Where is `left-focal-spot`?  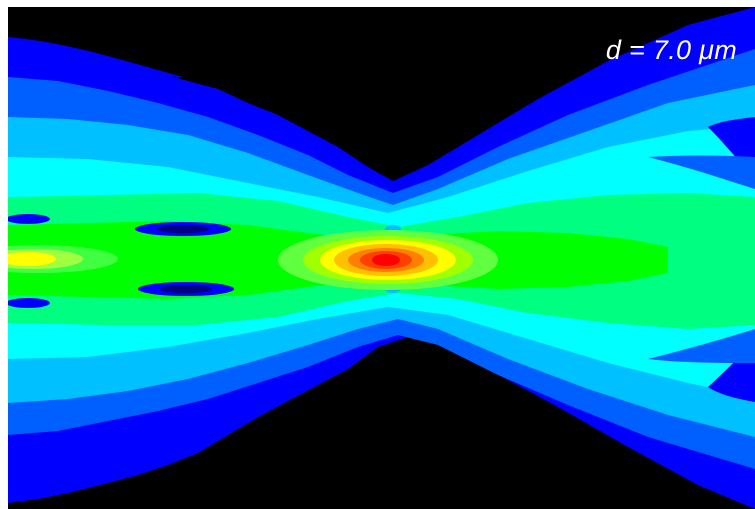 left-focal-spot is located at coordinates (63, 259).